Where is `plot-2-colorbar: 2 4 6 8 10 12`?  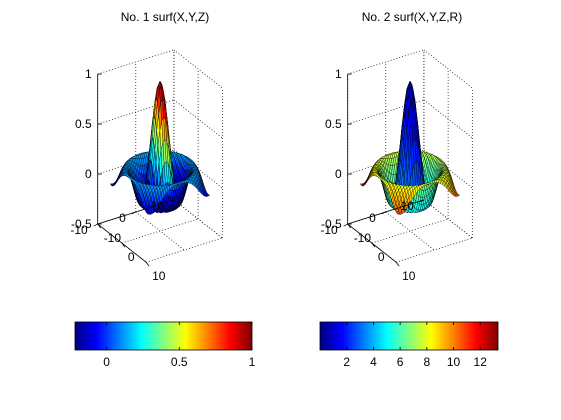 plot-2-colorbar: 2 4 6 8 10 12 is located at coordinates (409, 345).